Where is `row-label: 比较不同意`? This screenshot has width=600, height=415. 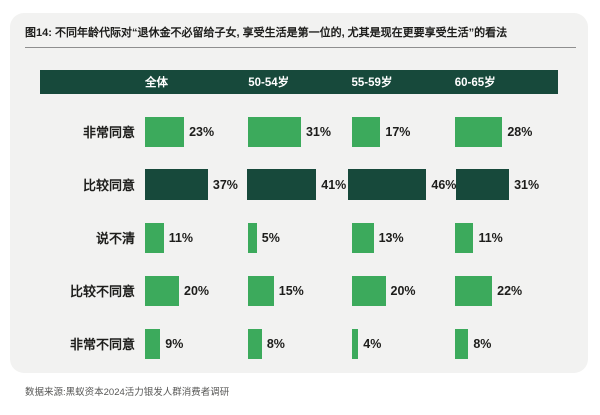
row-label: 比较不同意 is located at coordinates (102, 291).